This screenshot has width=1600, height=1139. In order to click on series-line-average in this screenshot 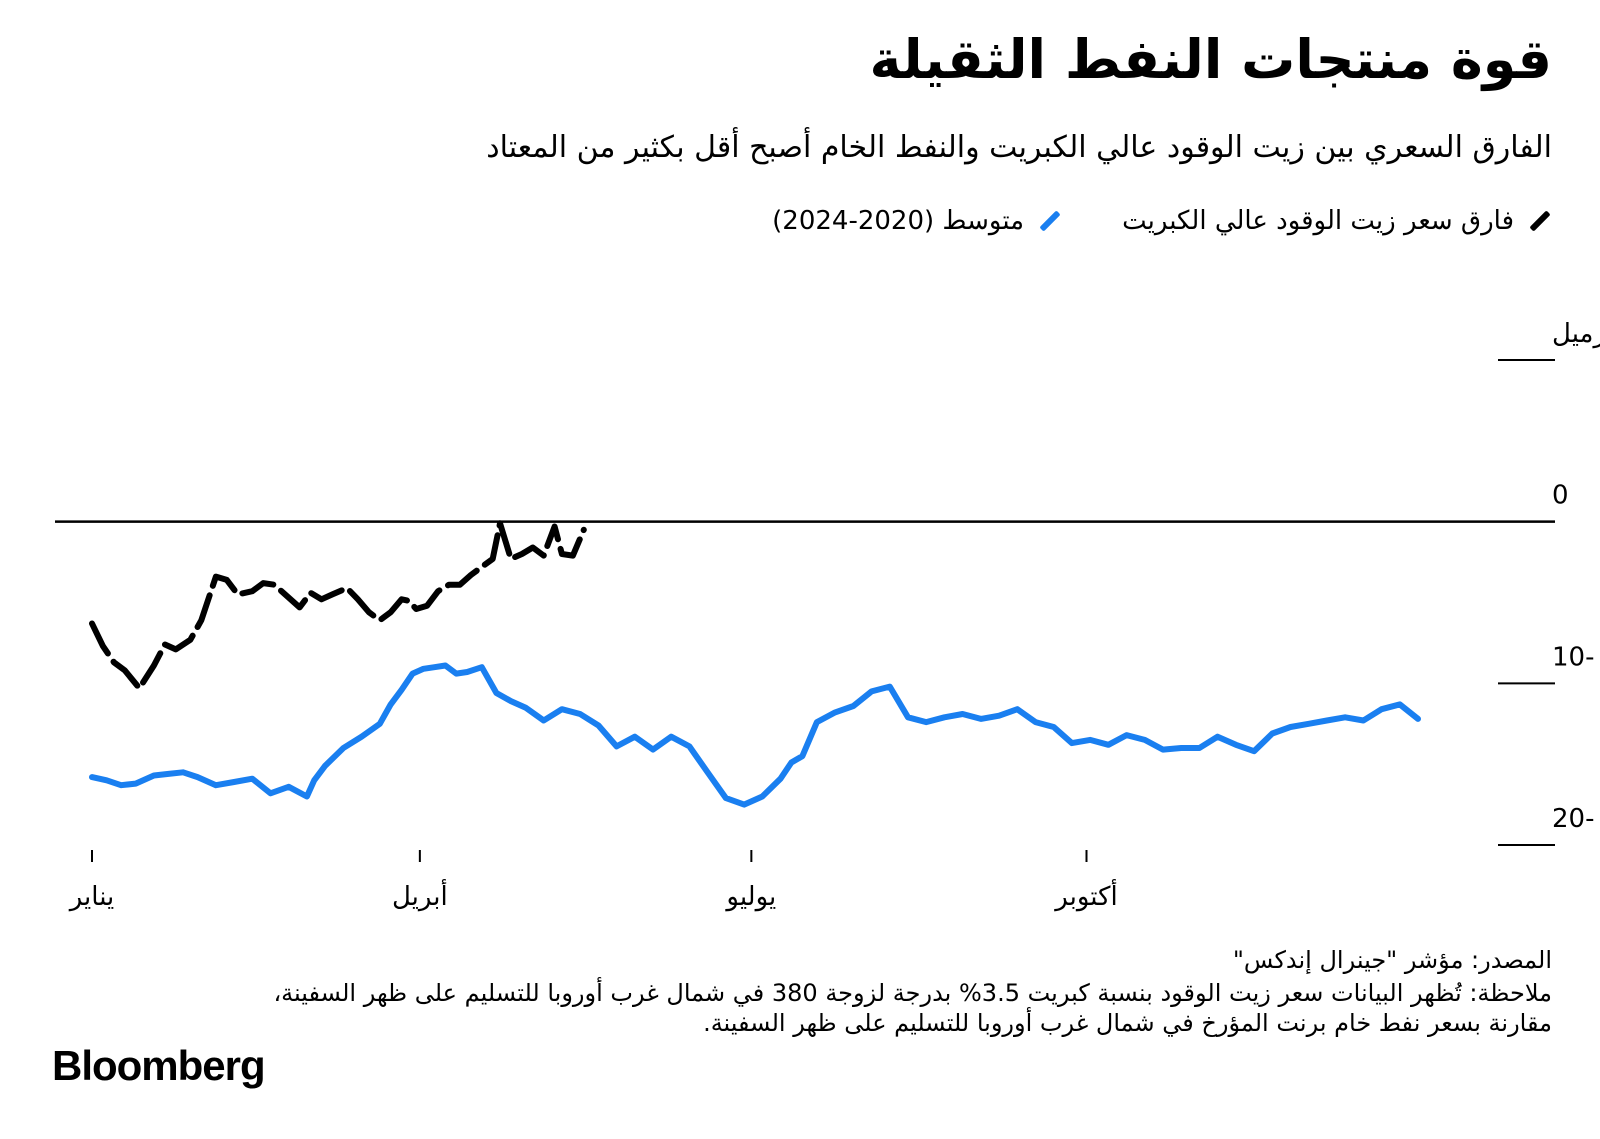, I will do `click(755, 735)`.